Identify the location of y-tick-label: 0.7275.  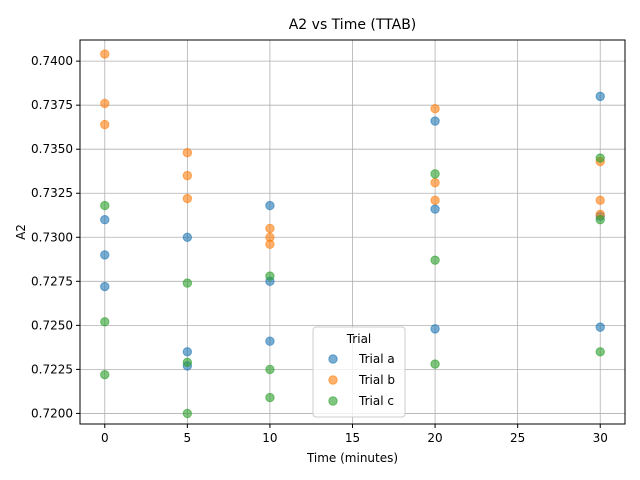
(52, 281).